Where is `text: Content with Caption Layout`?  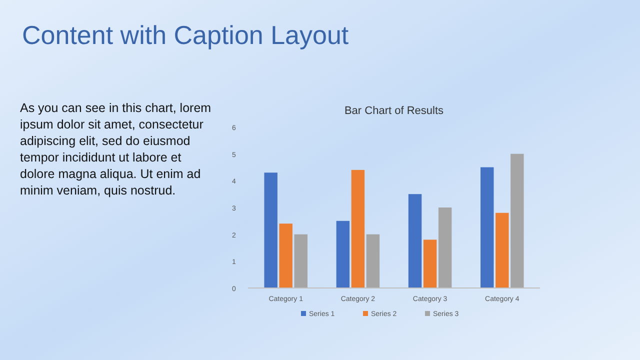 text: Content with Caption Layout is located at coordinates (186, 35).